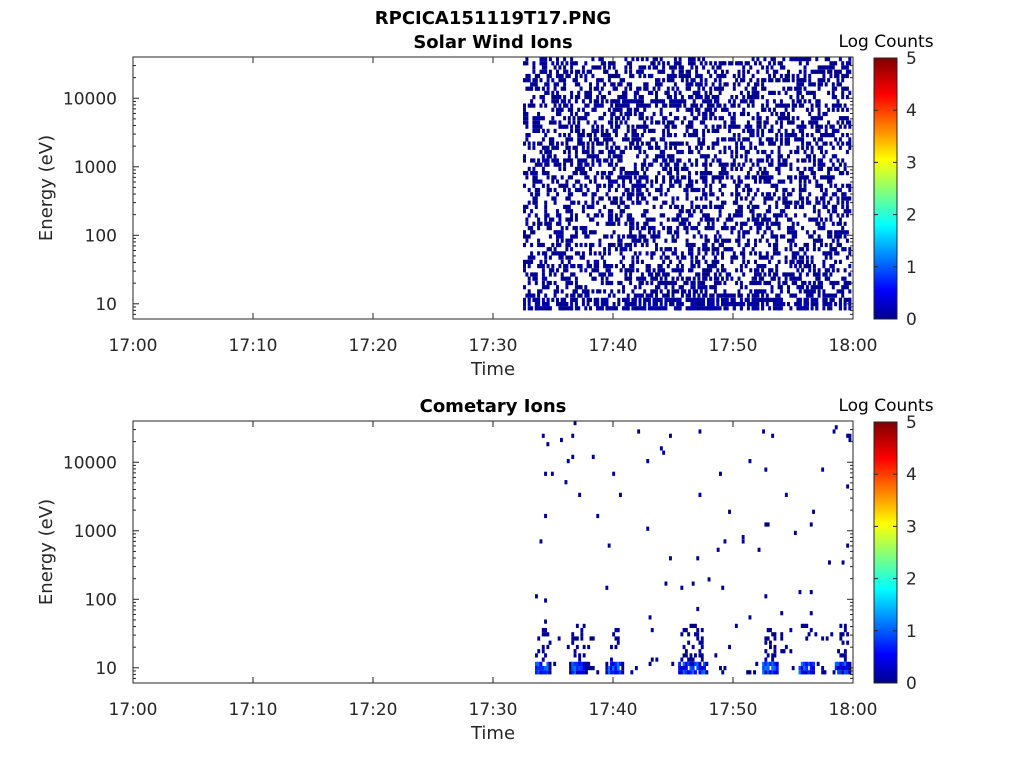 The image size is (1024, 768). Describe the element at coordinates (133, 346) in the screenshot. I see `x-tick-label: 17:00` at that location.